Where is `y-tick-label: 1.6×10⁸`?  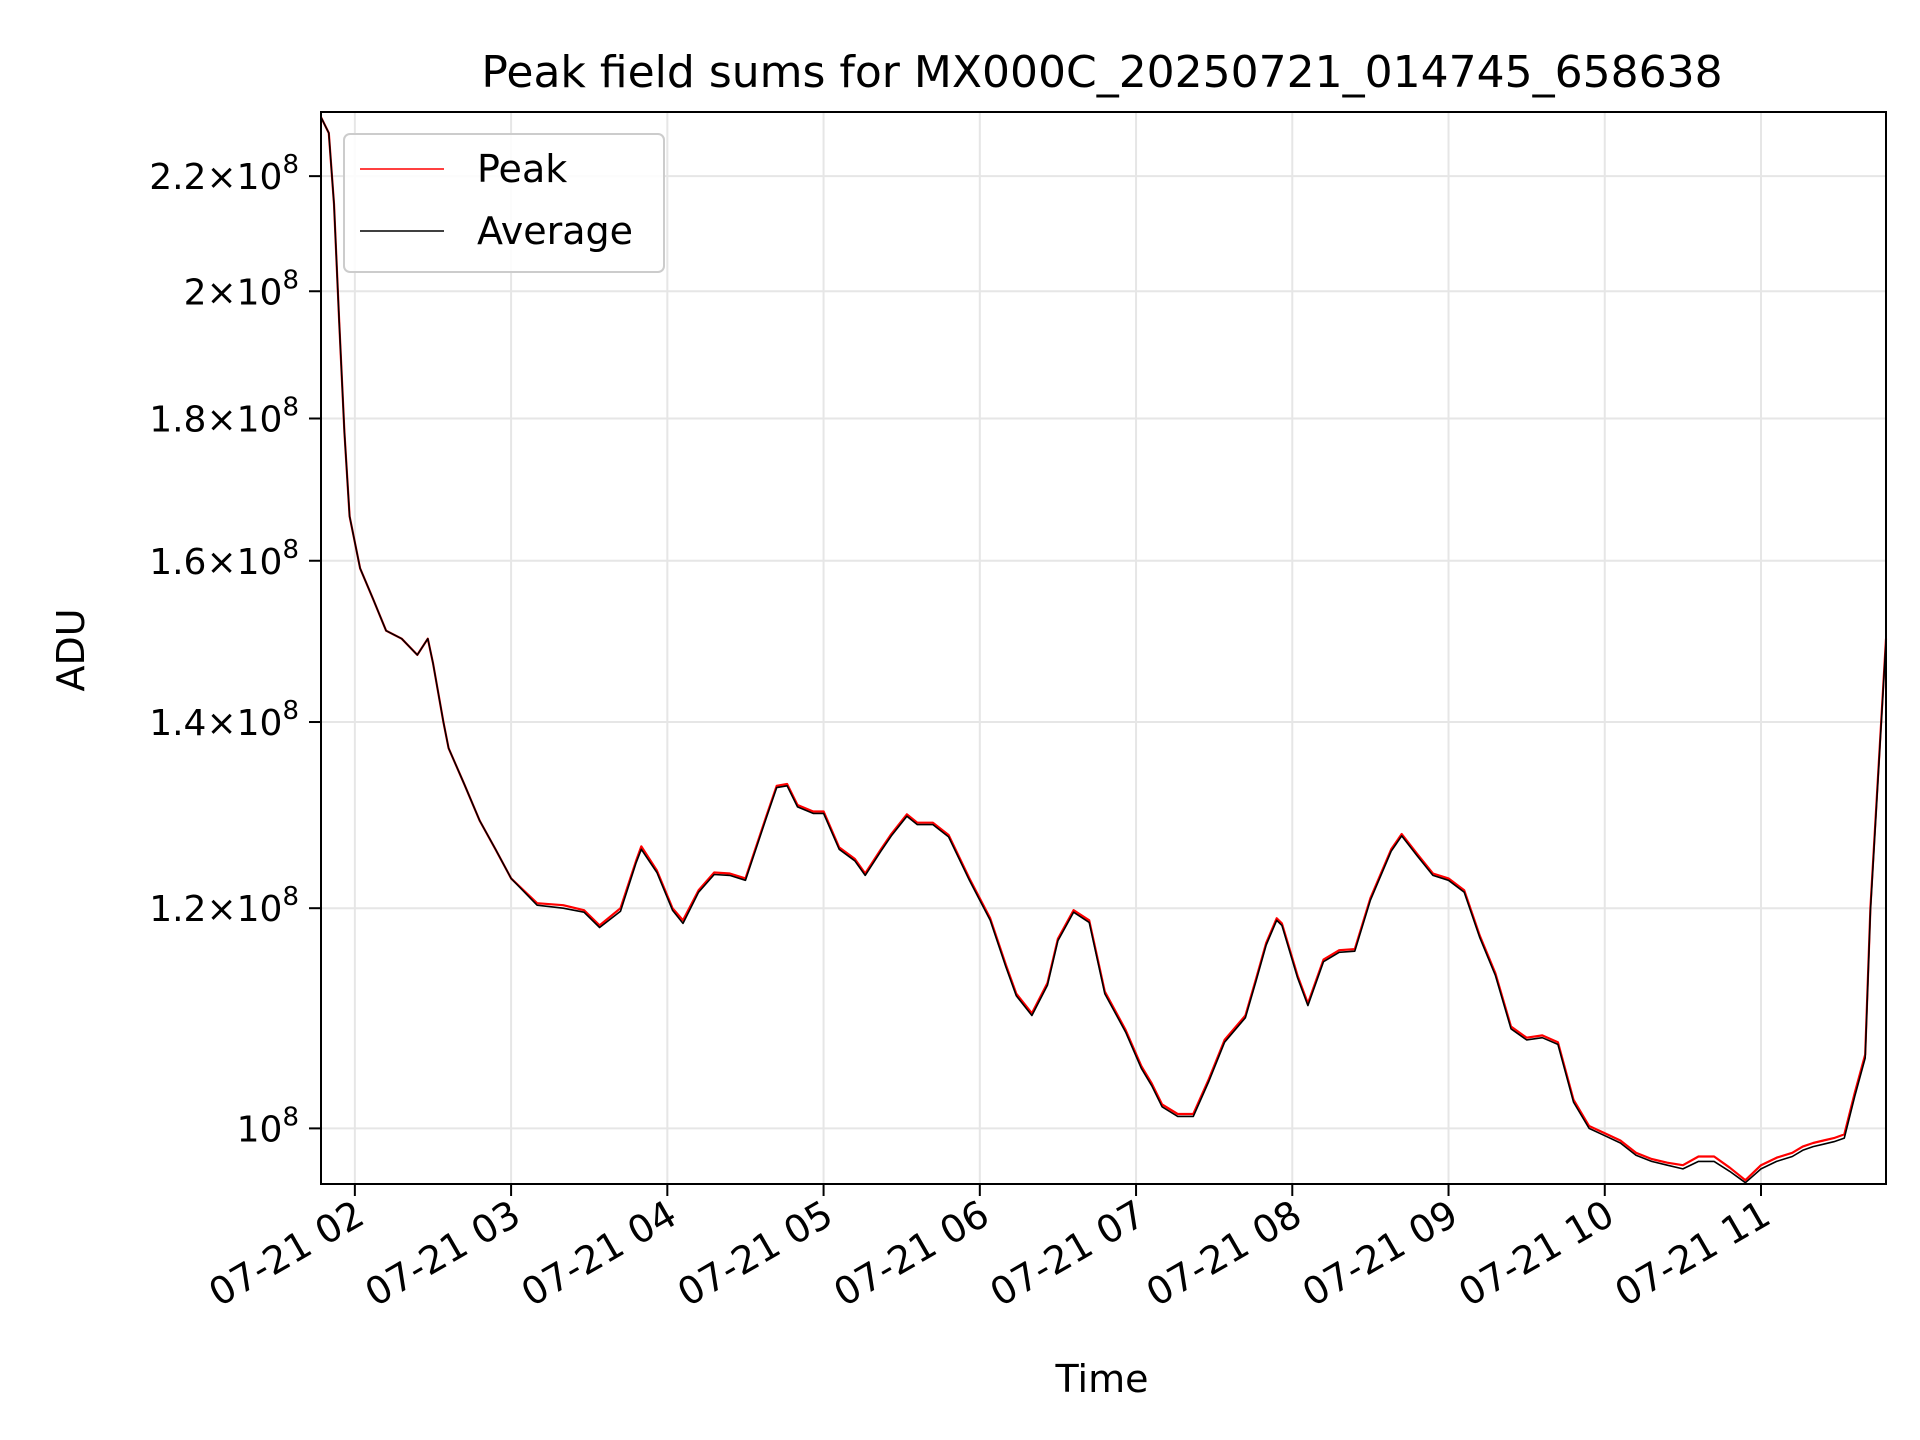 y-tick-label: 1.6×10⁸ is located at coordinates (224, 559).